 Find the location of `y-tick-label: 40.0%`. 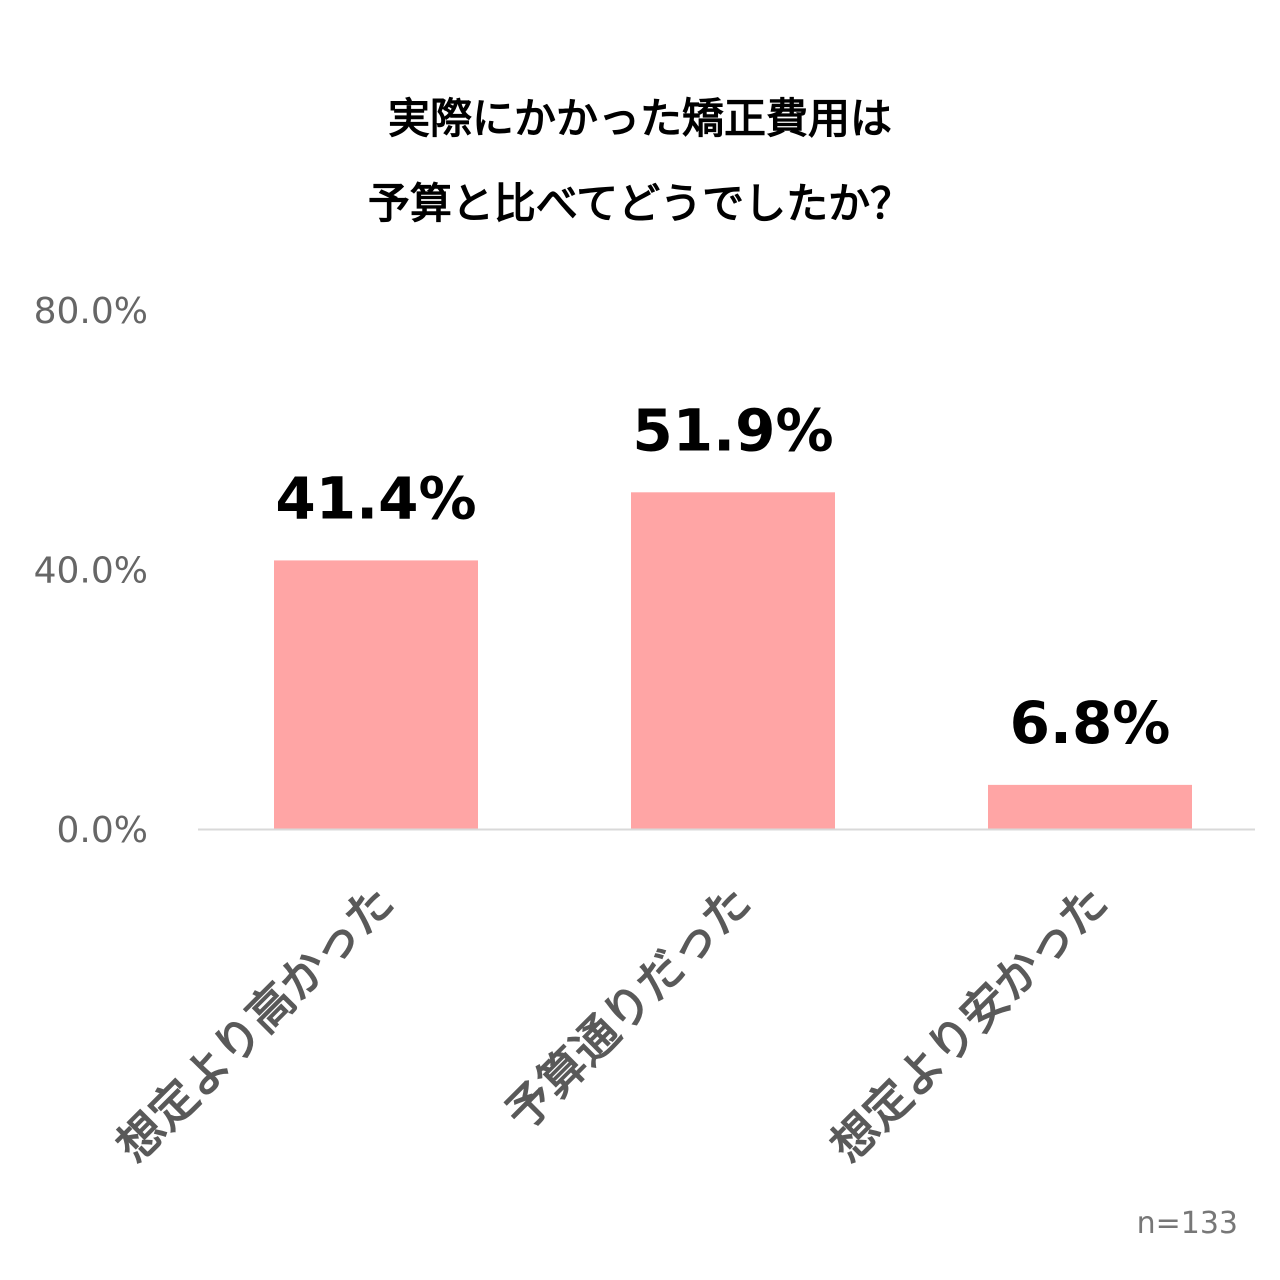

y-tick-label: 40.0% is located at coordinates (91, 571).